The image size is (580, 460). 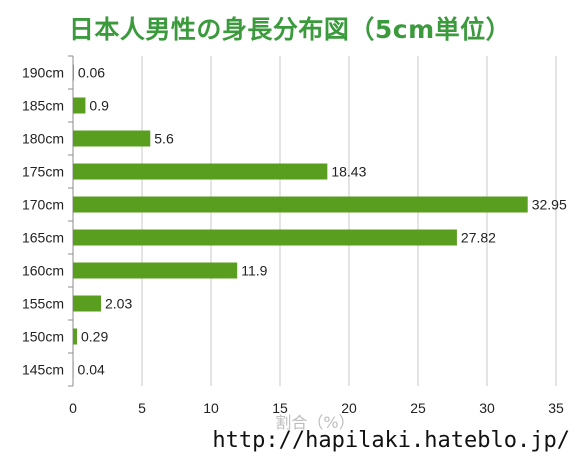 What do you see at coordinates (43, 370) in the screenshot?
I see `y-tick-label: 145cm` at bounding box center [43, 370].